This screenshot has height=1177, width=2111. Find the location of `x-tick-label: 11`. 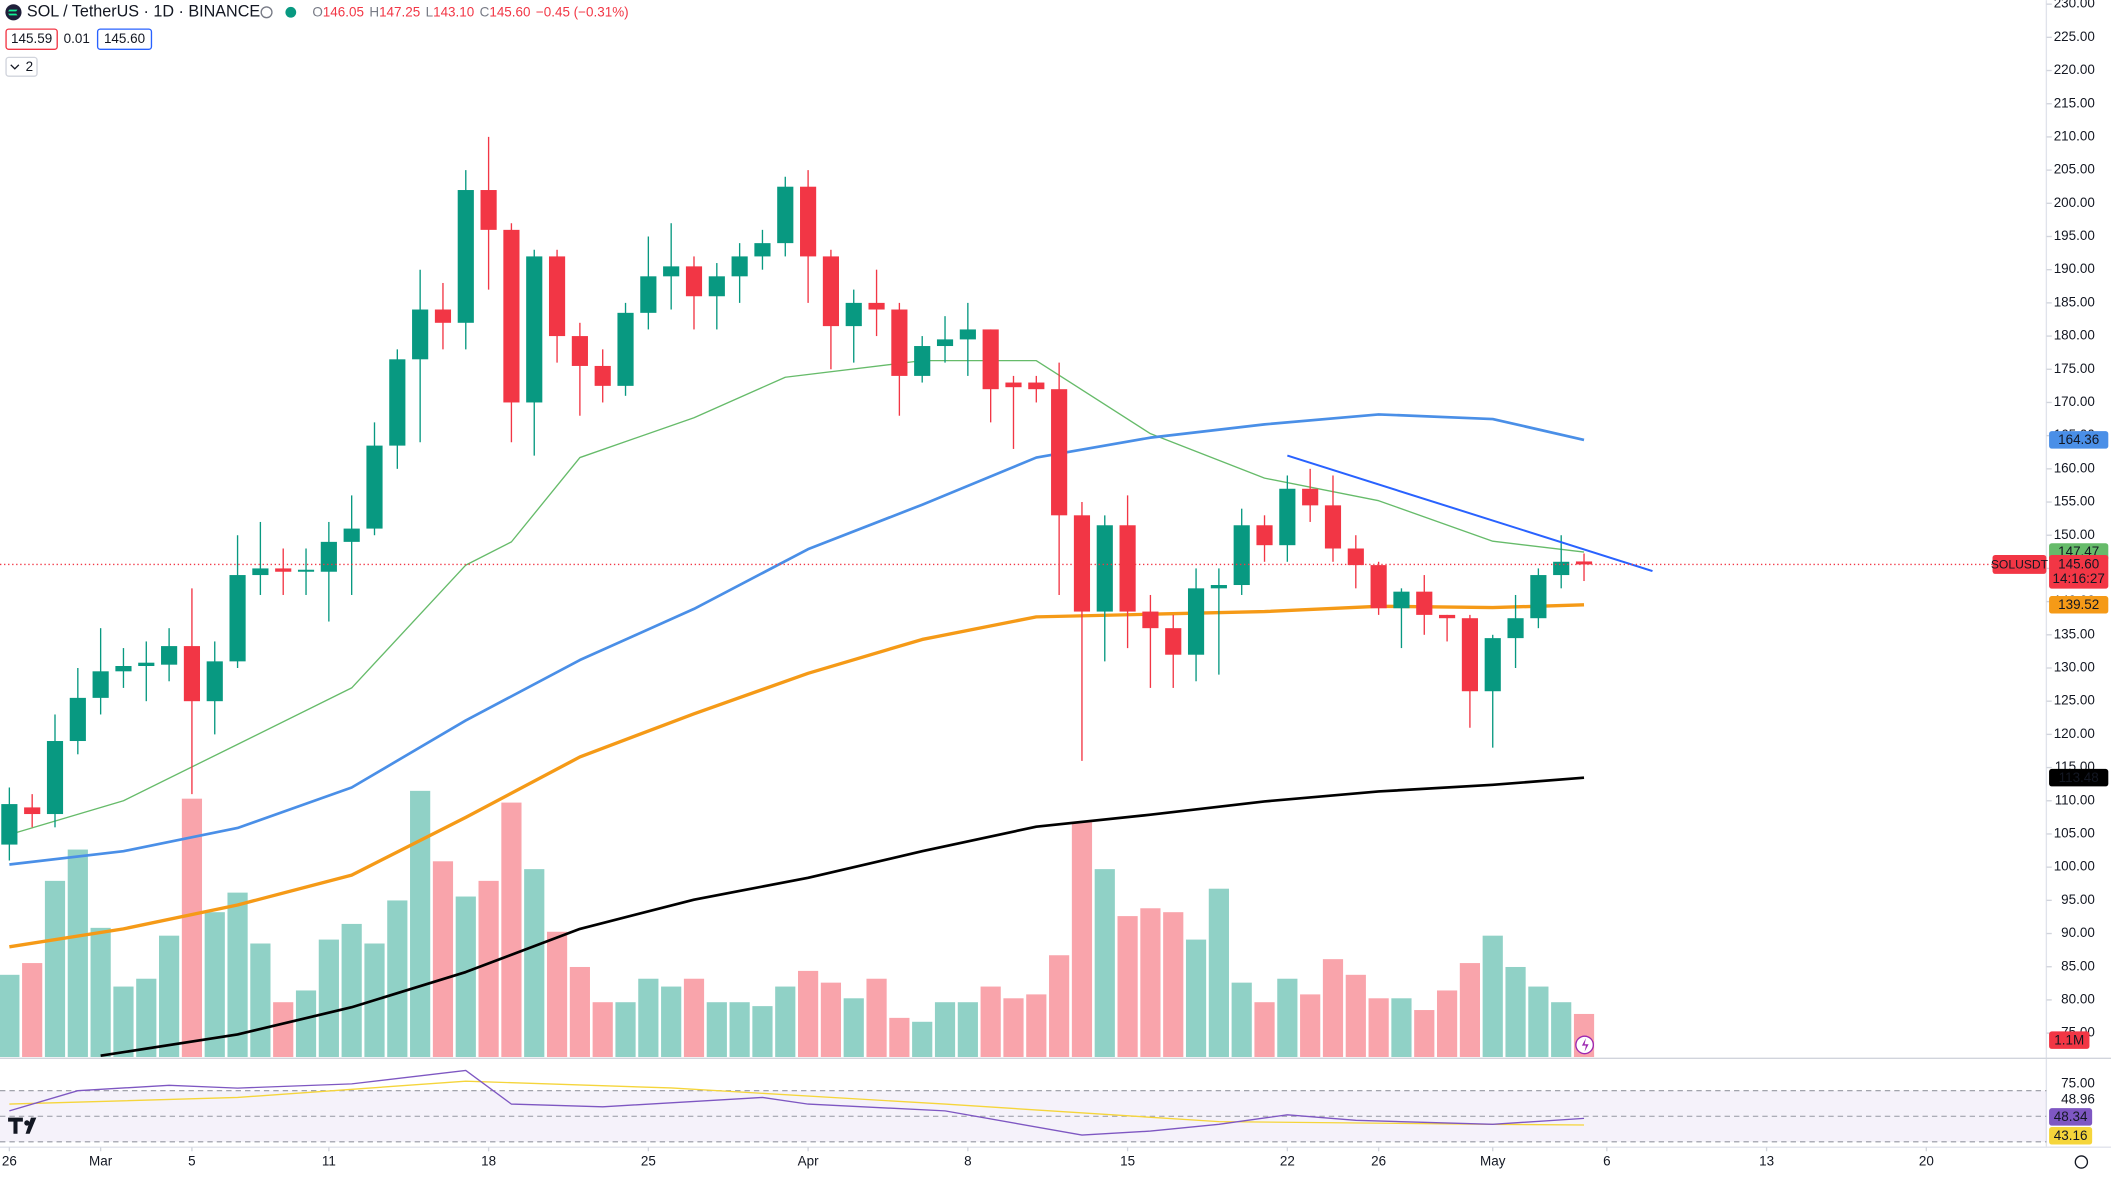

x-tick-label: 11 is located at coordinates (329, 1161).